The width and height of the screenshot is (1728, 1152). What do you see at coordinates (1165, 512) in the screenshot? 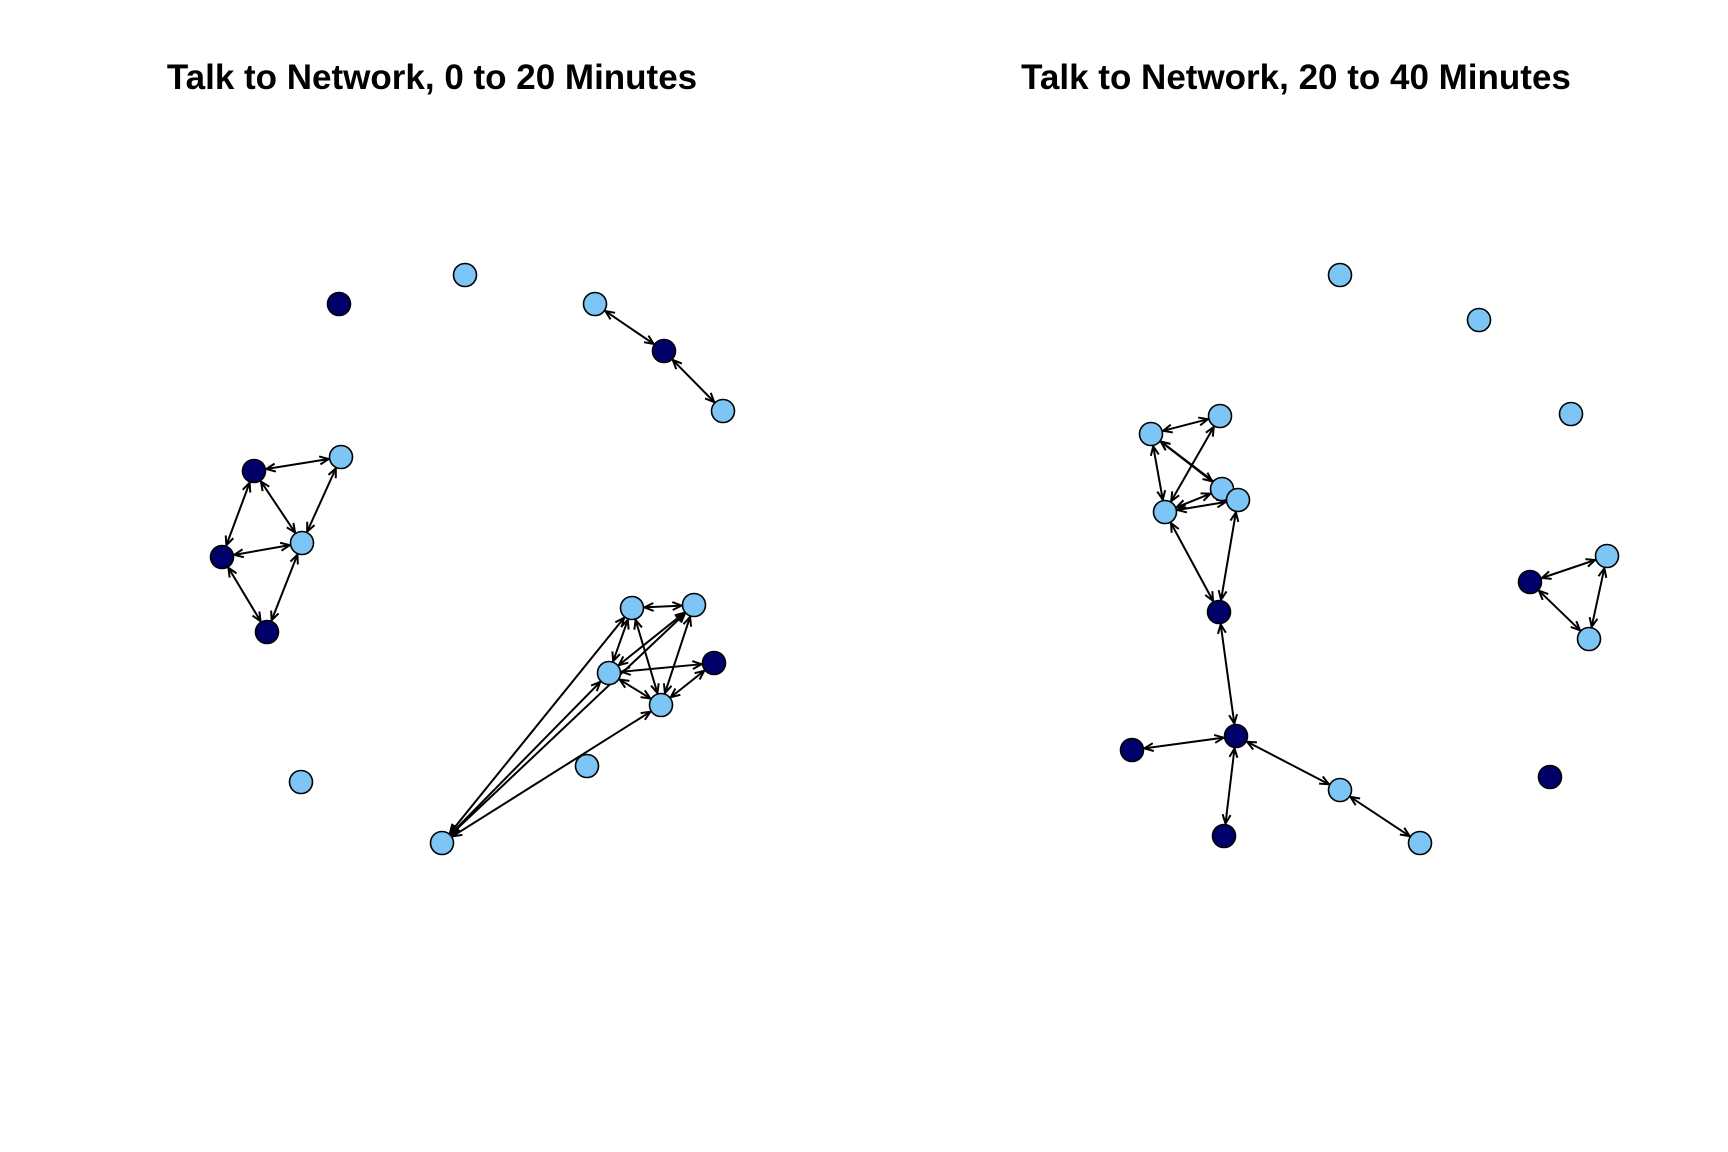
I see `node-b7` at bounding box center [1165, 512].